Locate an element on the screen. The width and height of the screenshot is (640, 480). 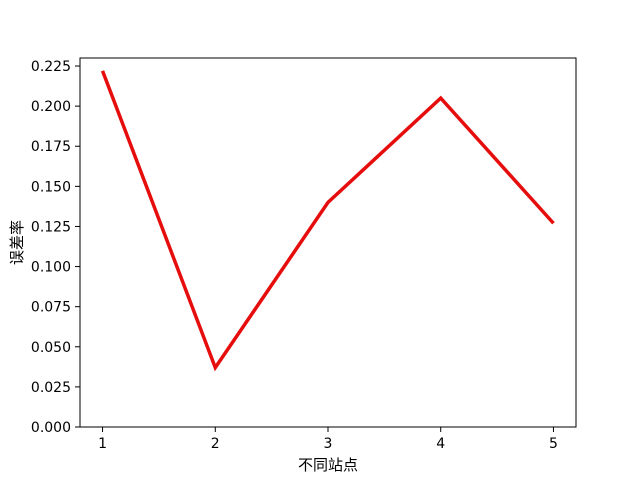
y-tick-label: 0.050 is located at coordinates (51, 348).